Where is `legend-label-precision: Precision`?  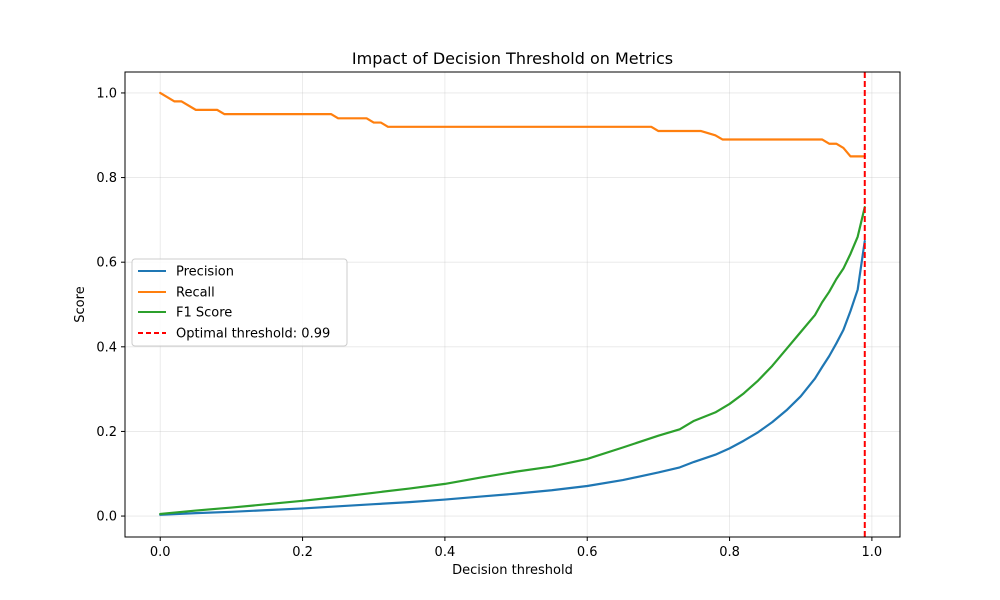 legend-label-precision: Precision is located at coordinates (205, 272).